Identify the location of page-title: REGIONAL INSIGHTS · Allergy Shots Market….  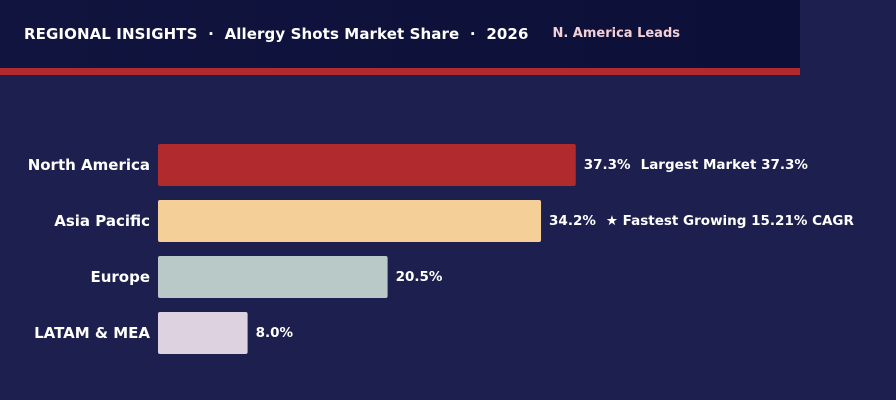
(276, 34).